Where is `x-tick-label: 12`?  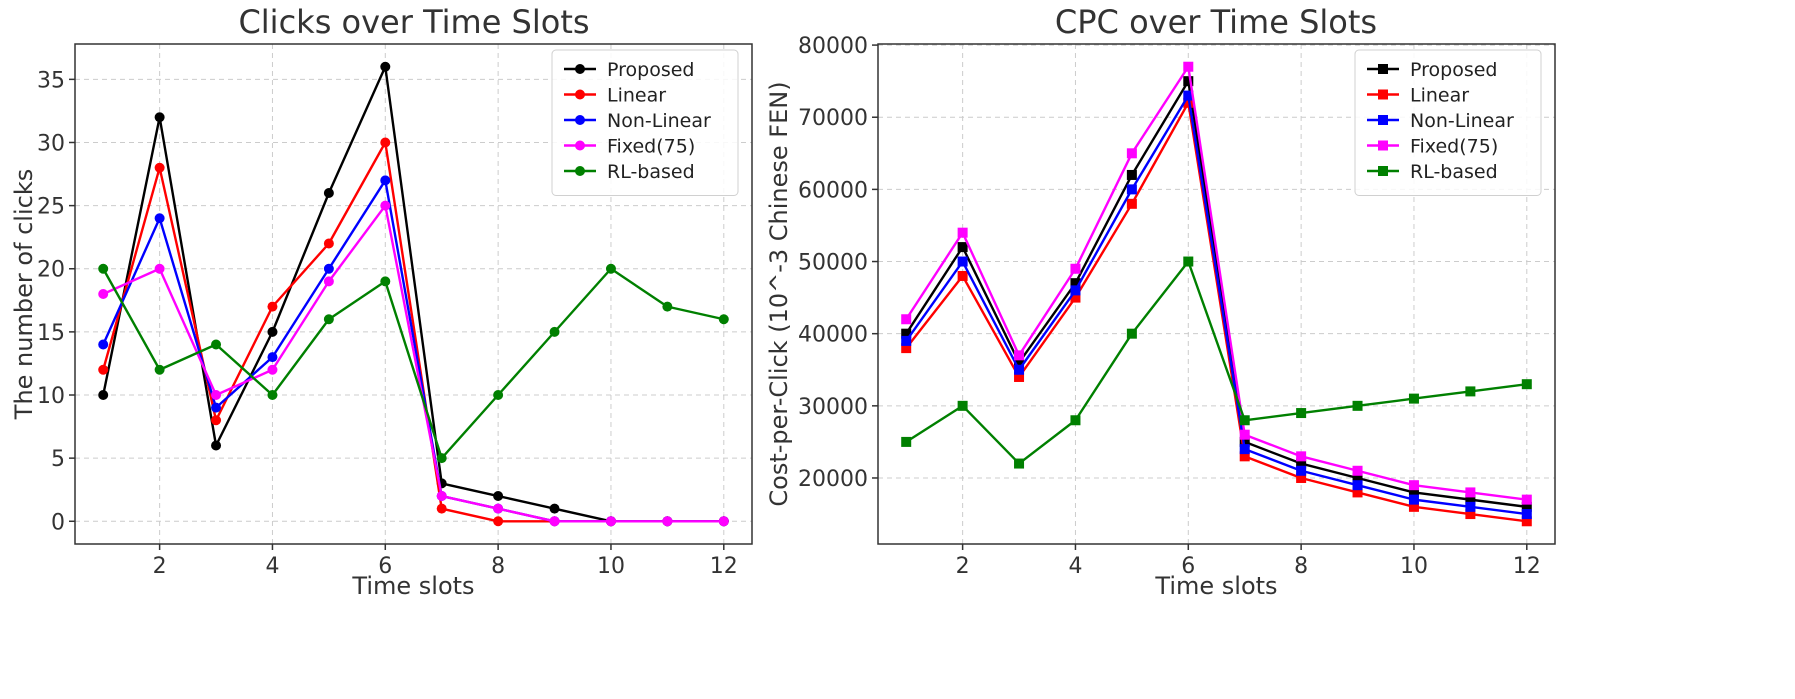
x-tick-label: 12 is located at coordinates (1527, 566).